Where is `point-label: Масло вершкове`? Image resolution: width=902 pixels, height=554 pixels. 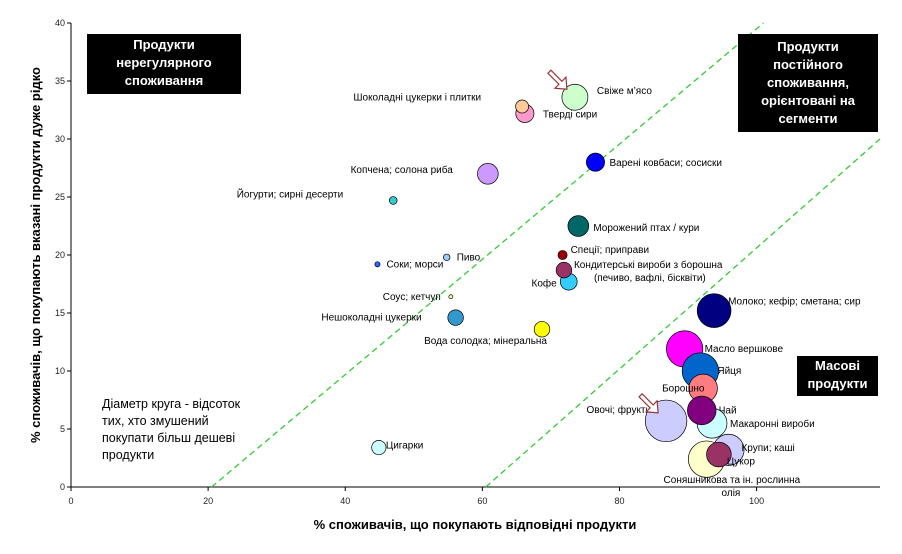
point-label: Масло вершкове is located at coordinates (744, 349).